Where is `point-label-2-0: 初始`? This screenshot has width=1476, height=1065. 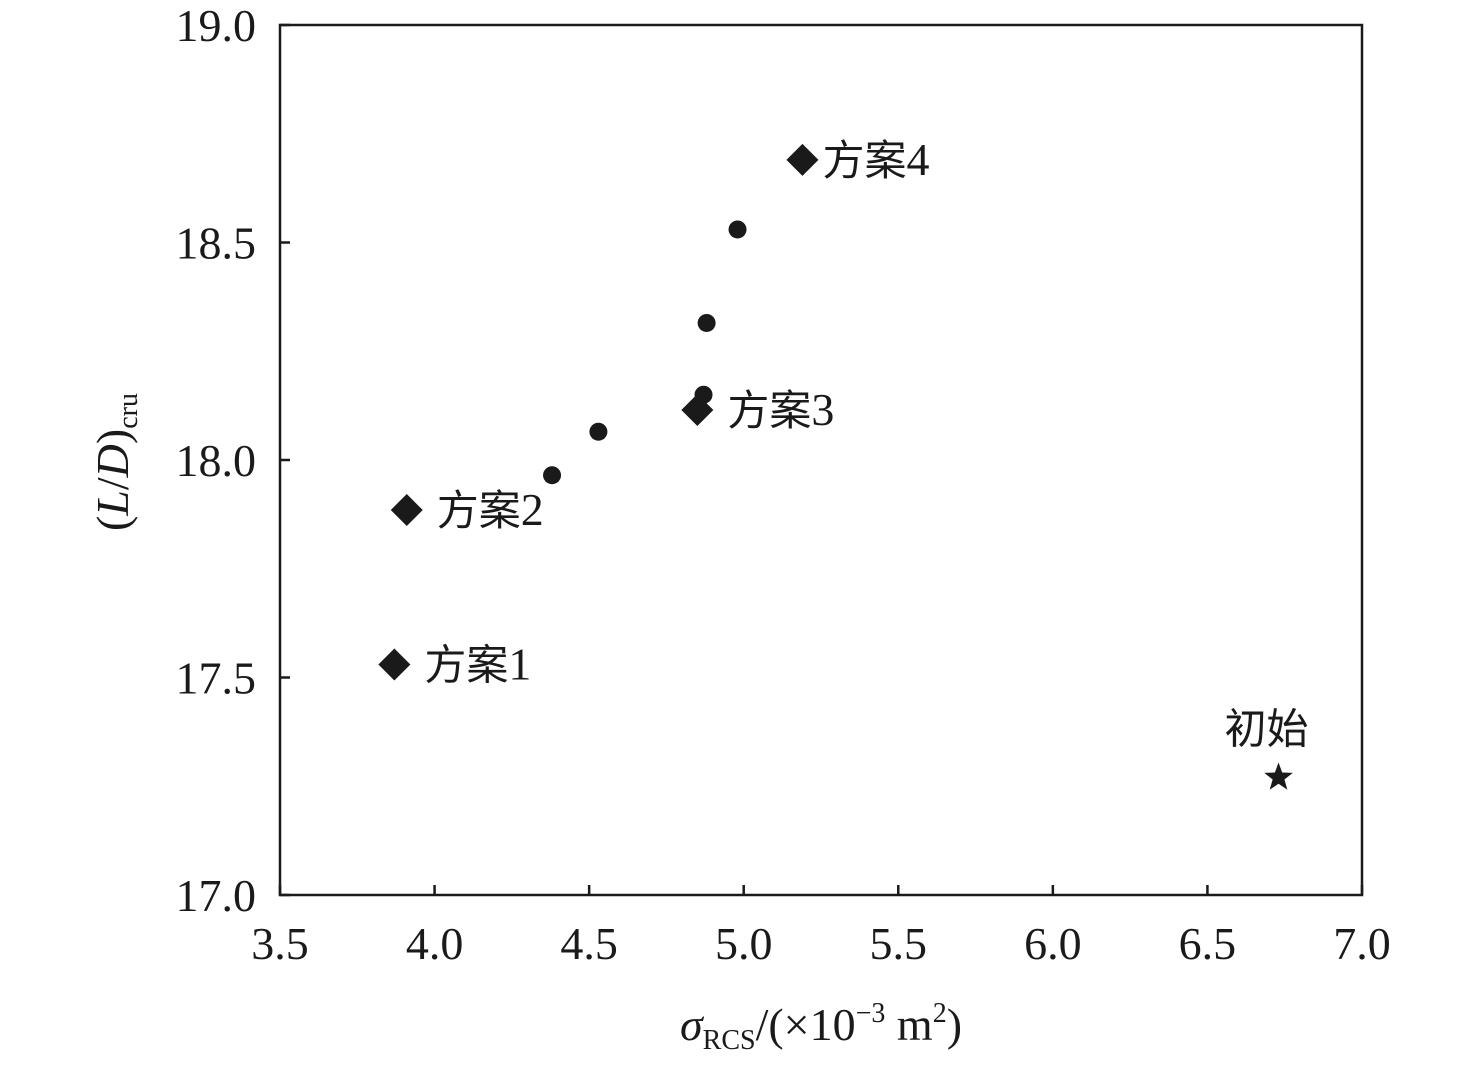
point-label-2-0: 初始 is located at coordinates (1267, 729).